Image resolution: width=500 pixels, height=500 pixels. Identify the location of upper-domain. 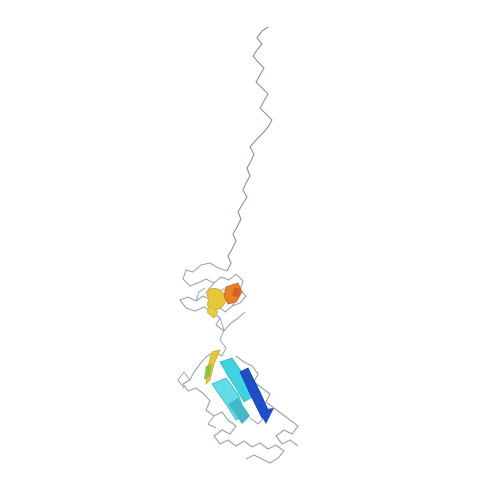
(213, 309).